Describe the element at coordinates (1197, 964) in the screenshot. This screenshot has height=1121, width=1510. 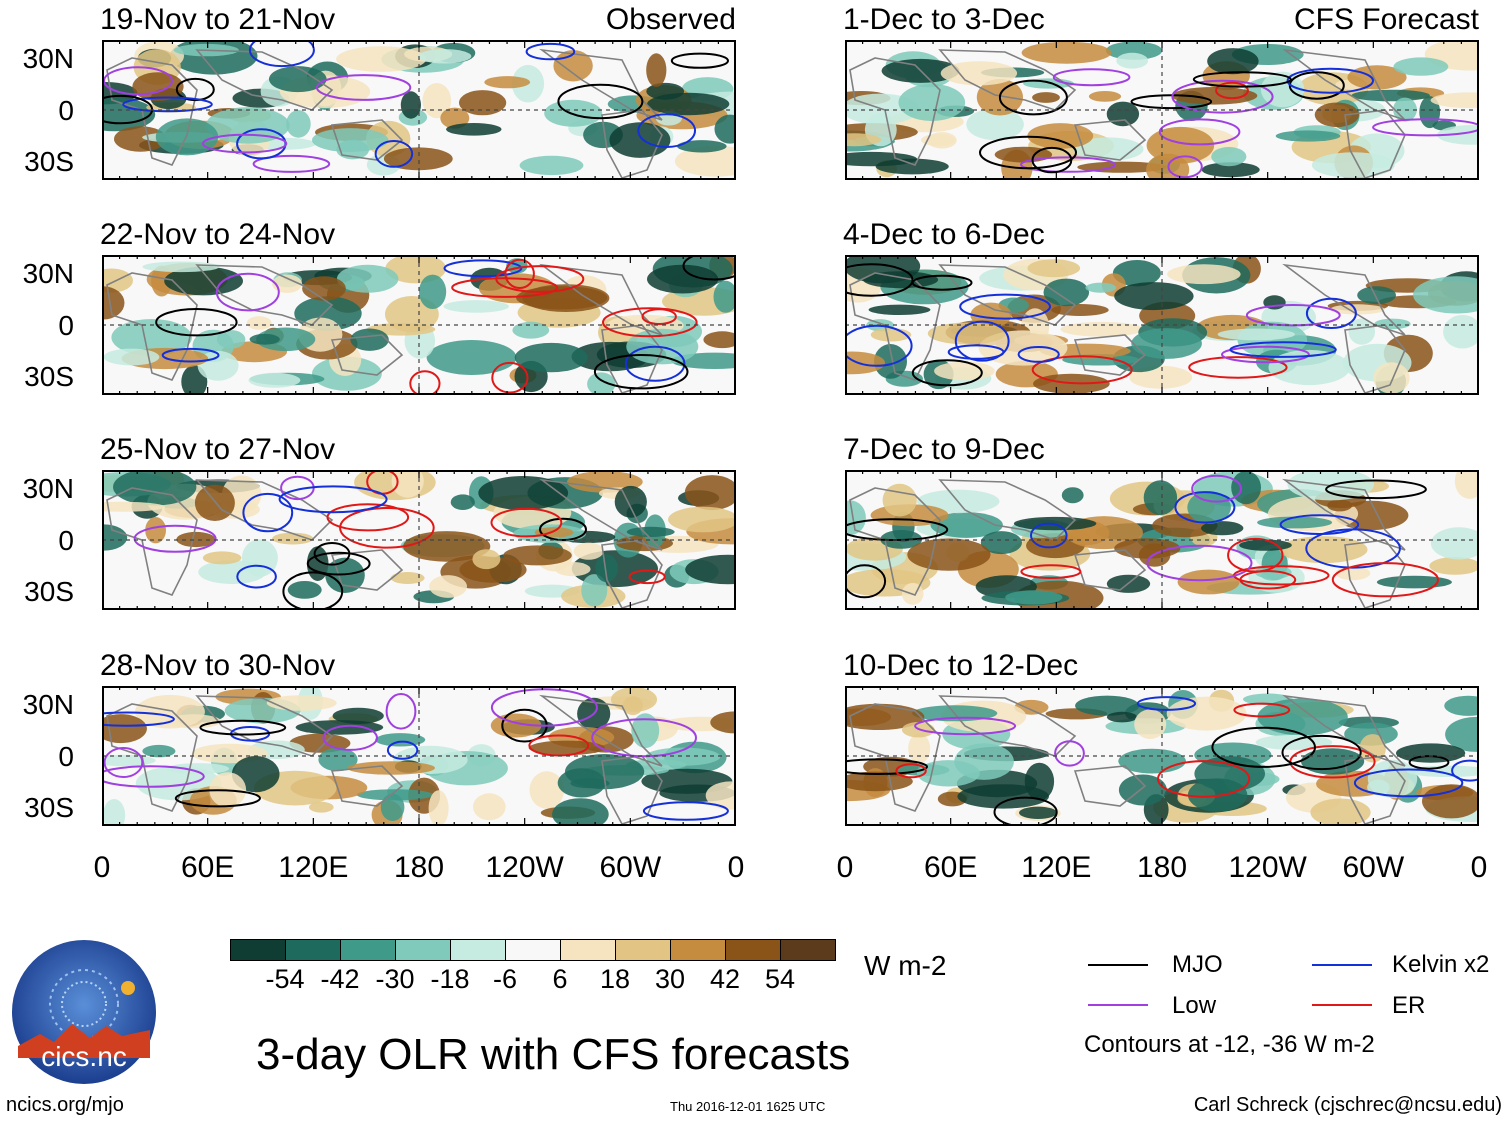
I see `legend-mjo-label: MJO` at that location.